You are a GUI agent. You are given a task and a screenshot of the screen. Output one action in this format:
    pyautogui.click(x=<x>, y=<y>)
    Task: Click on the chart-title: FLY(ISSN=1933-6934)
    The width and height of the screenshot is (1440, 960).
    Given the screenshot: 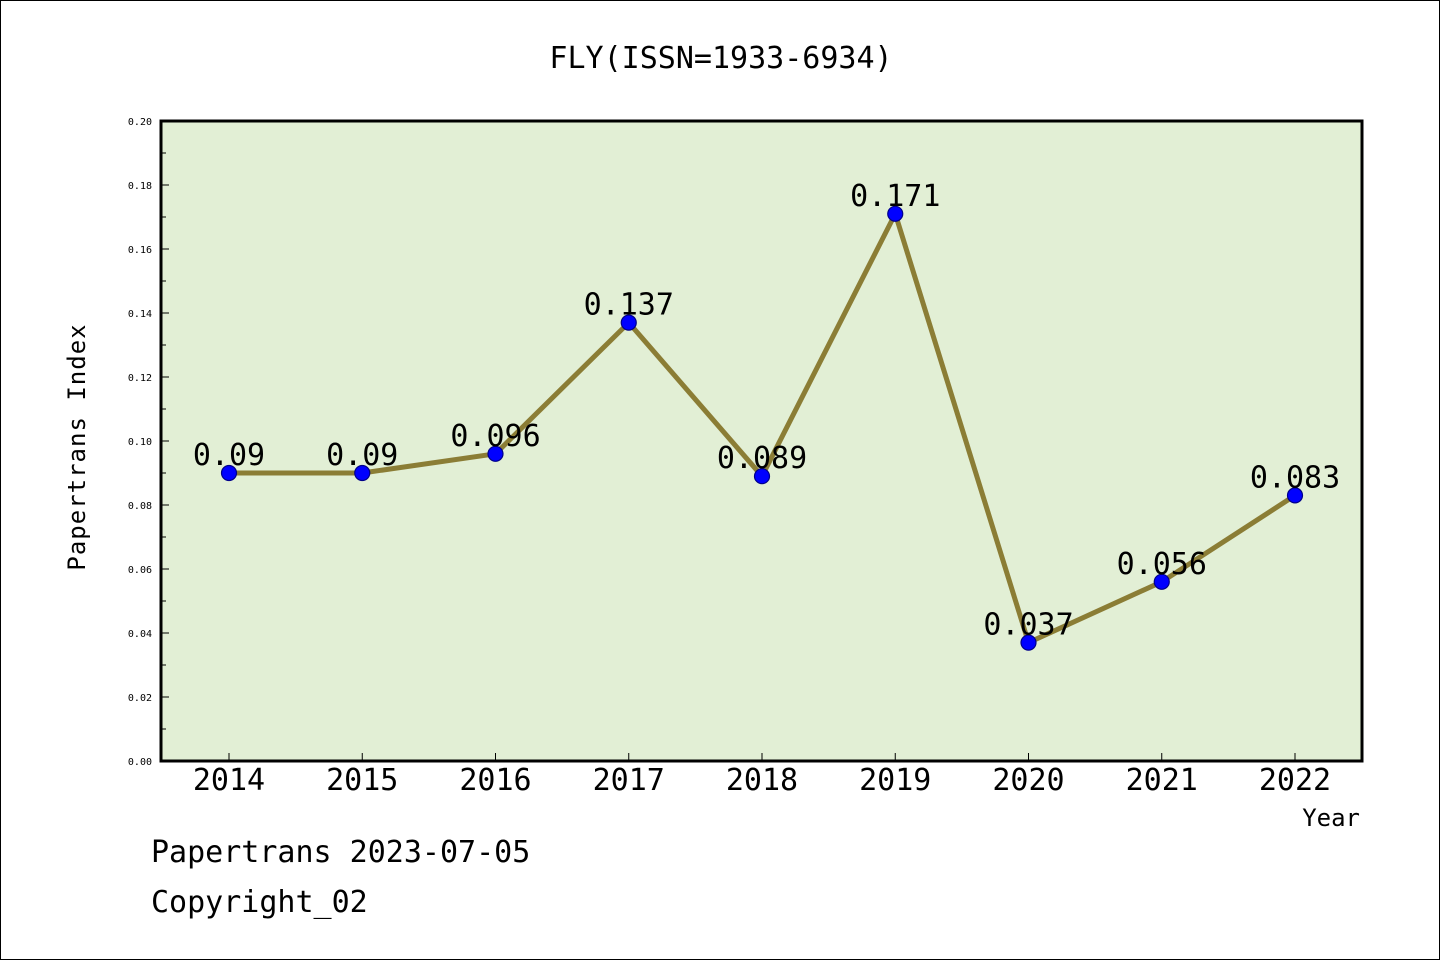 What is the action you would take?
    pyautogui.click(x=720, y=58)
    